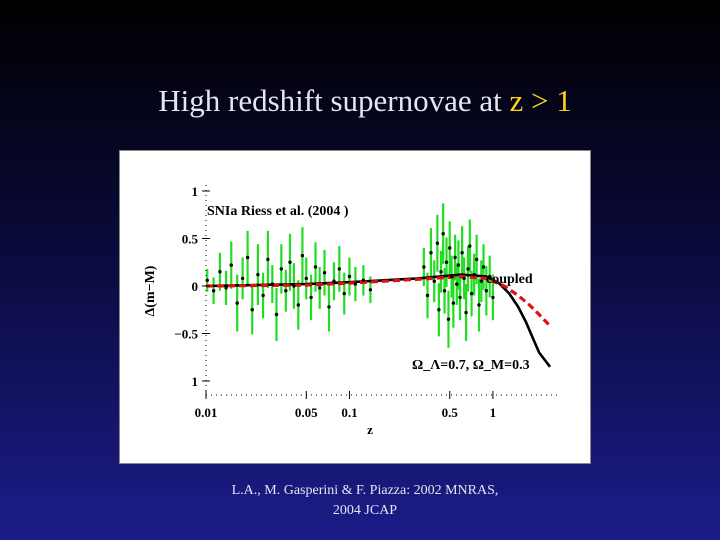 The height and width of the screenshot is (540, 720). Describe the element at coordinates (306, 412) in the screenshot. I see `x-tick-label: 0.05` at that location.